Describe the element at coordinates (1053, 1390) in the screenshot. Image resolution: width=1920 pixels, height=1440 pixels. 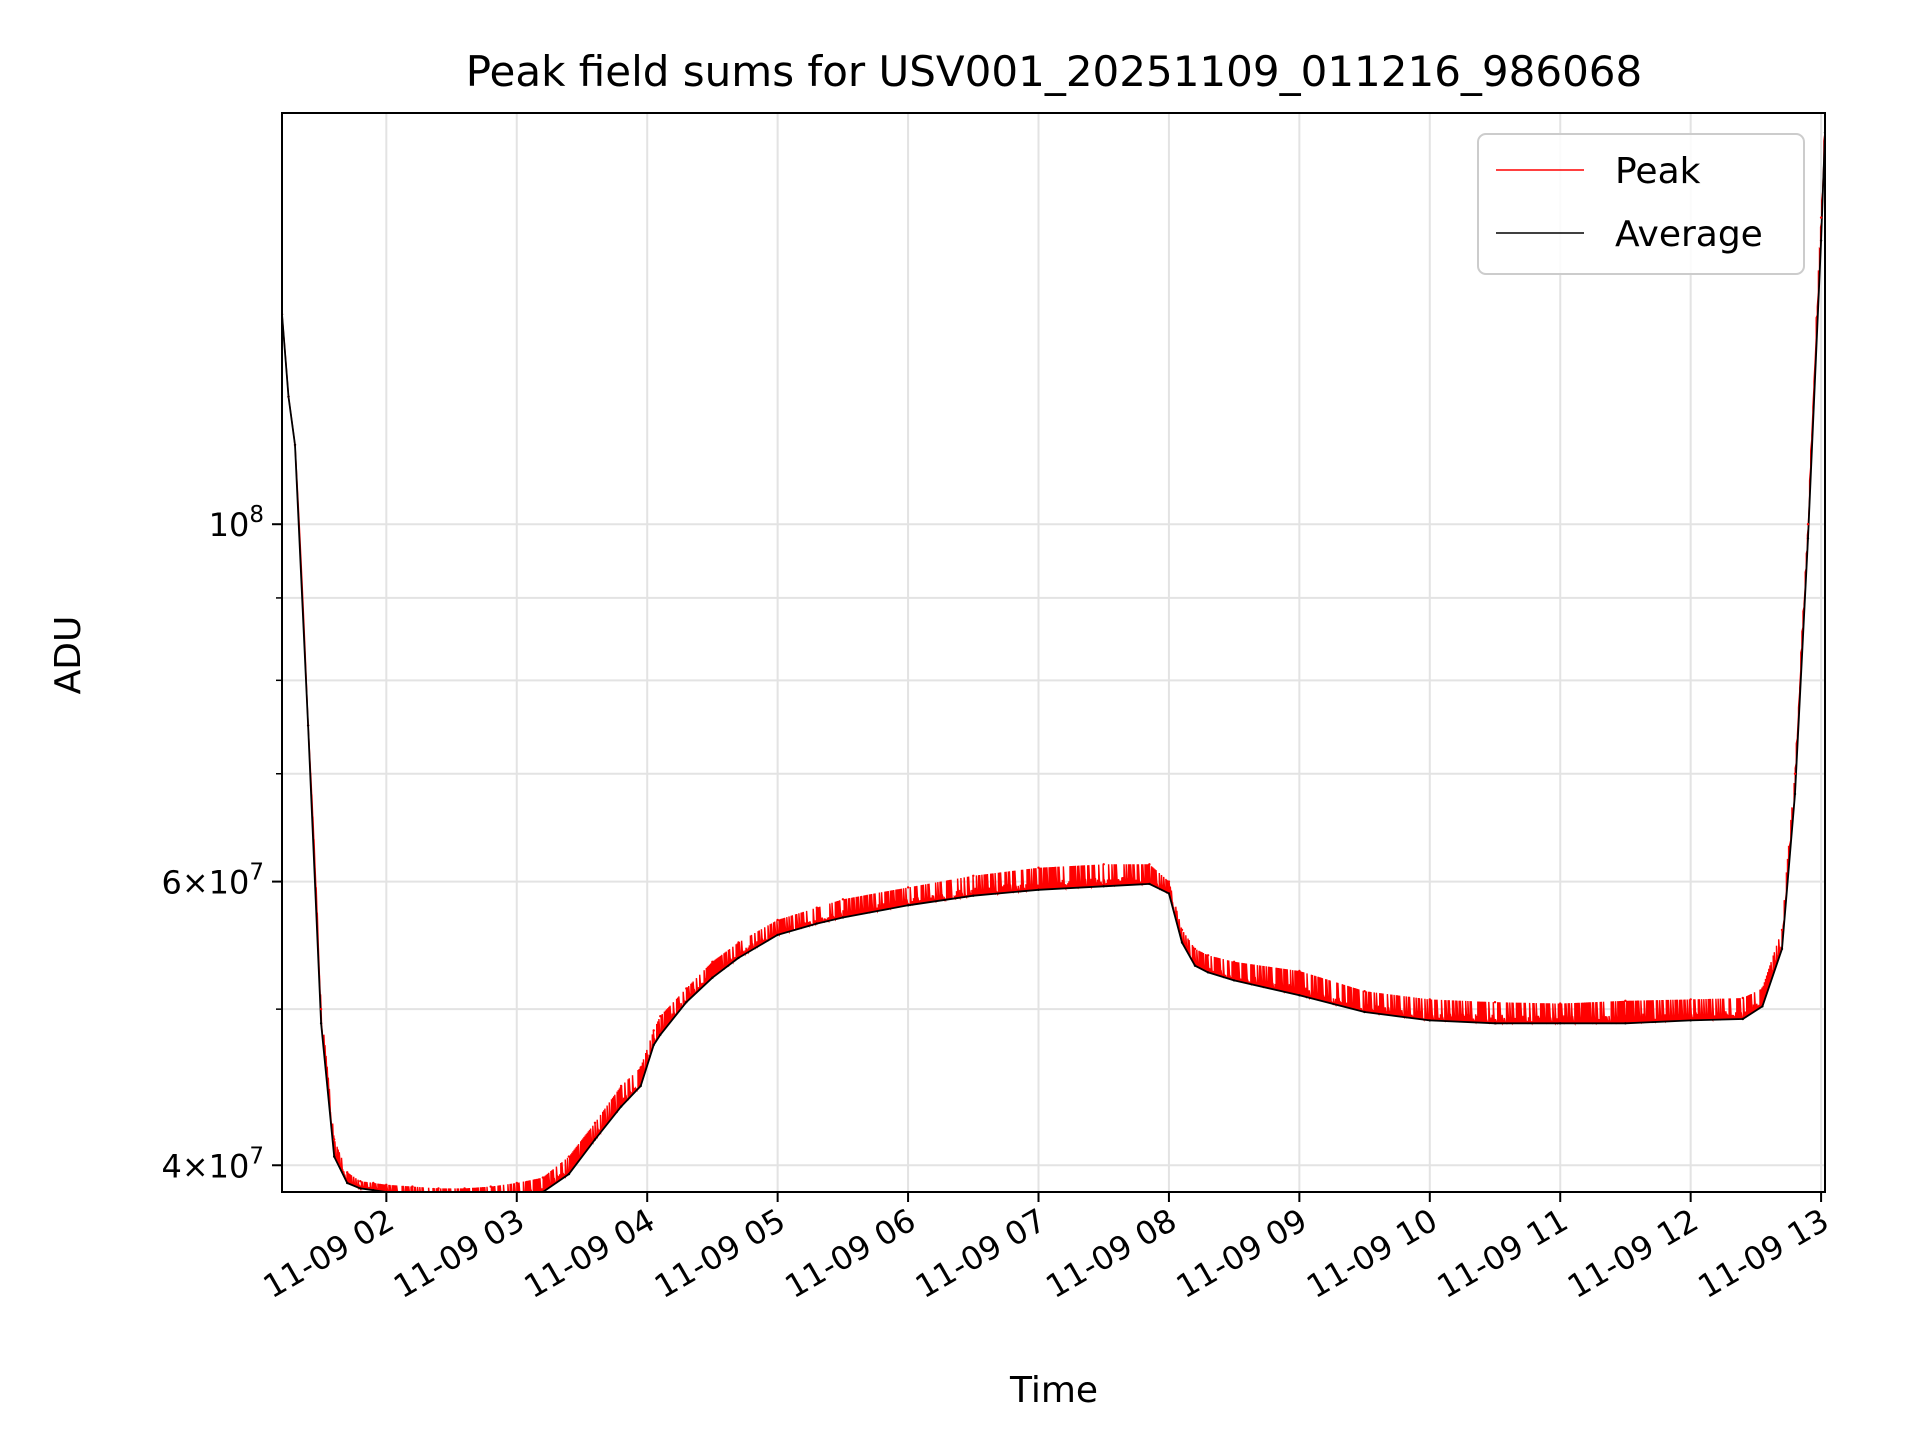
I see `x-axis-label: Time` at that location.